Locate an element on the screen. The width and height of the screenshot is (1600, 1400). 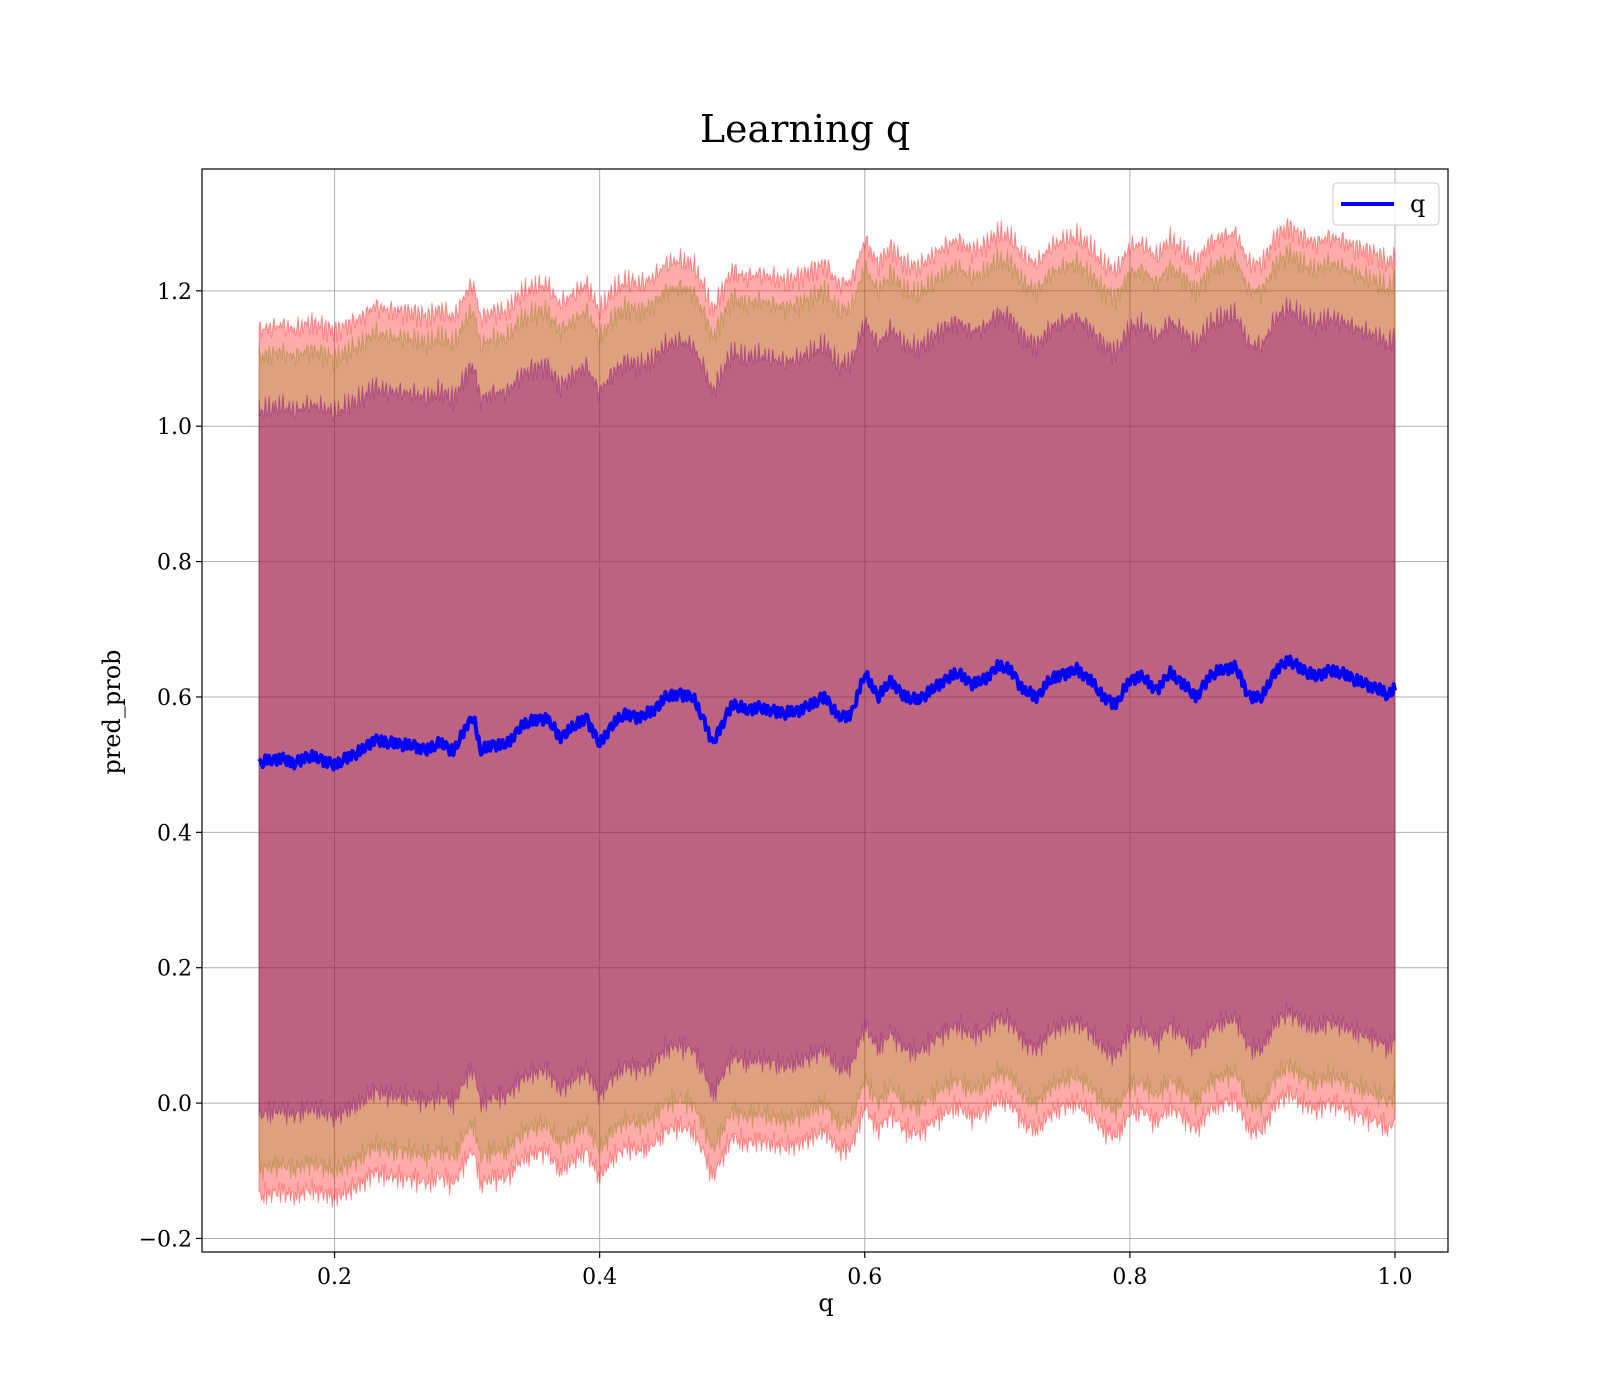
y-tick-label: 0.4 is located at coordinates (174, 833).